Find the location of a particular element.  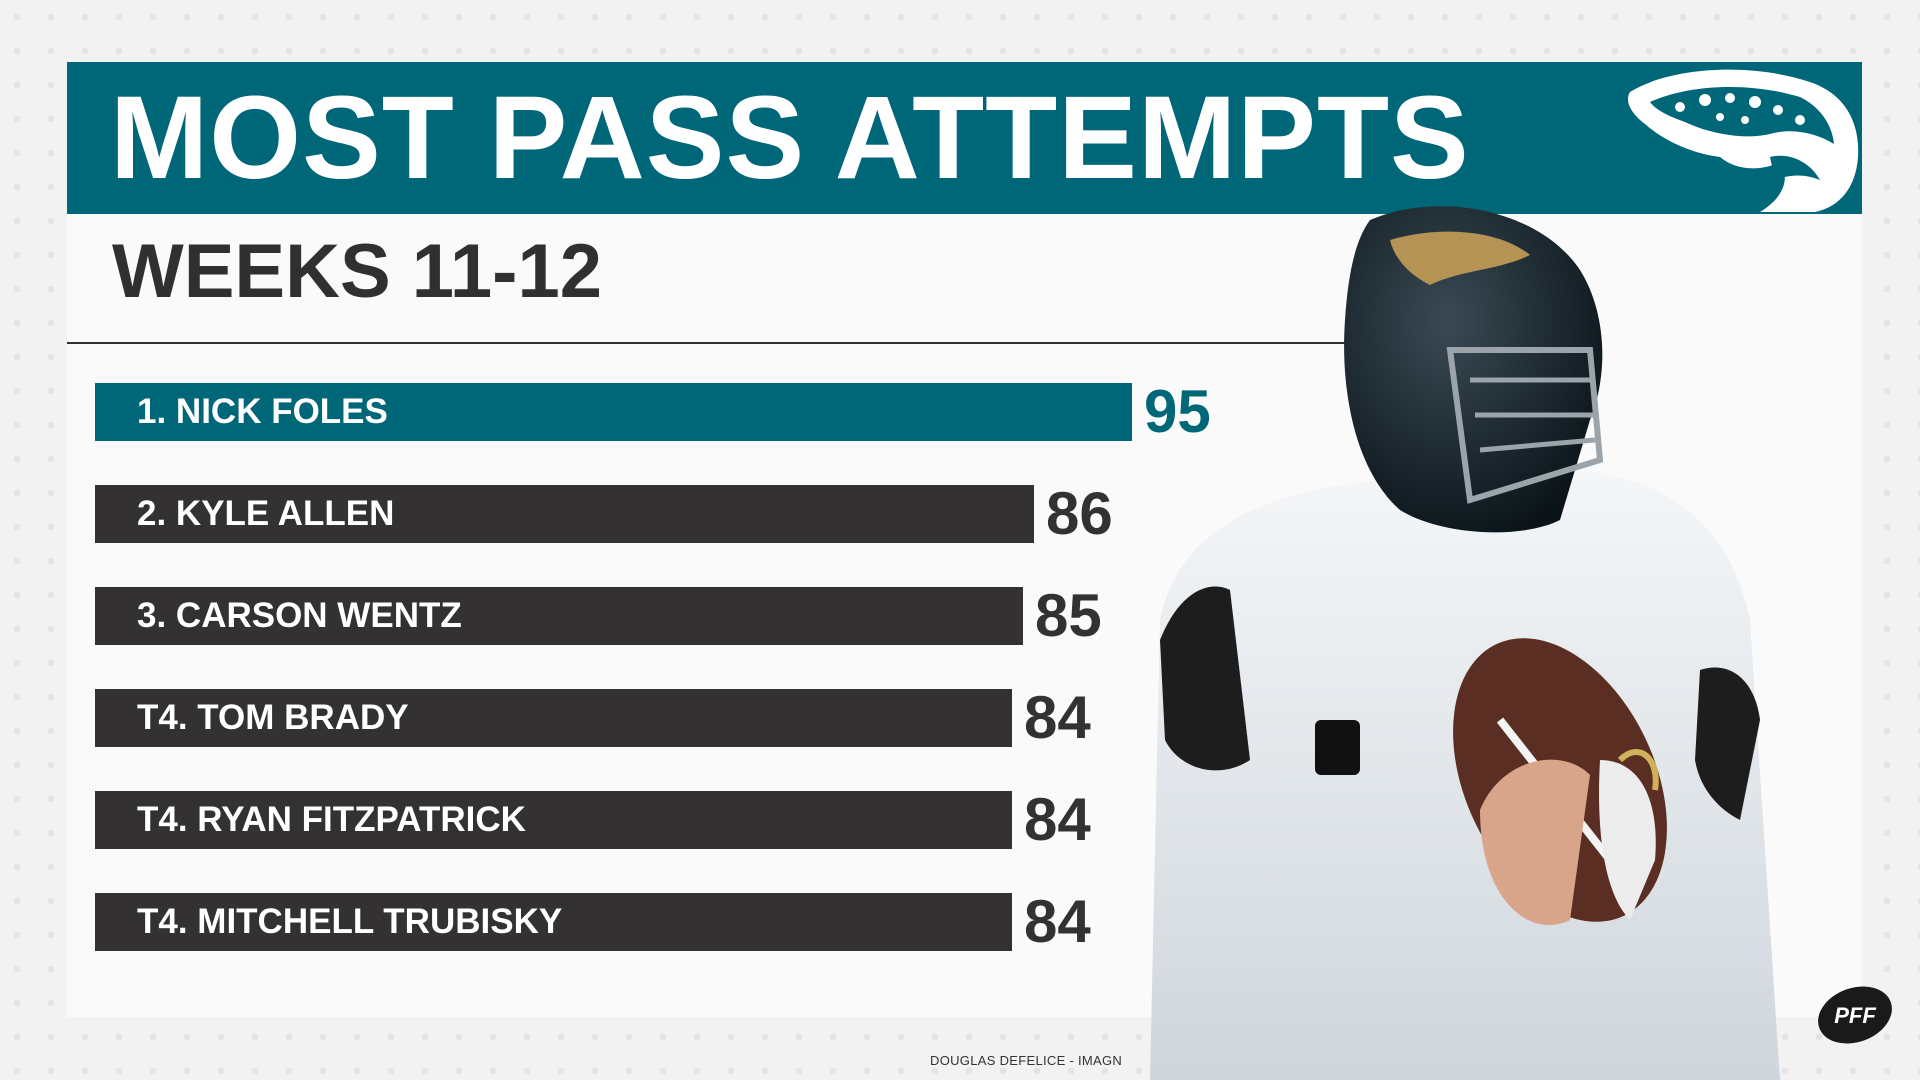

bar-5: T4. RYAN FITZPATRICK is located at coordinates (553, 820).